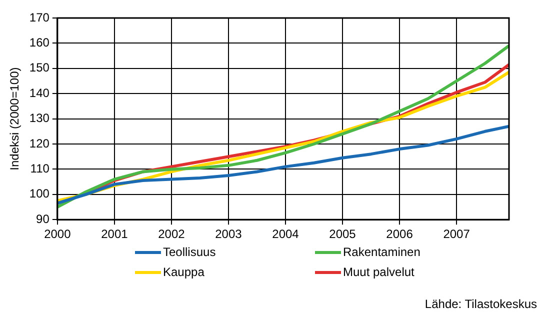 This screenshot has width=545, height=327. Describe the element at coordinates (43, 219) in the screenshot. I see `y-tick-label: 90` at that location.